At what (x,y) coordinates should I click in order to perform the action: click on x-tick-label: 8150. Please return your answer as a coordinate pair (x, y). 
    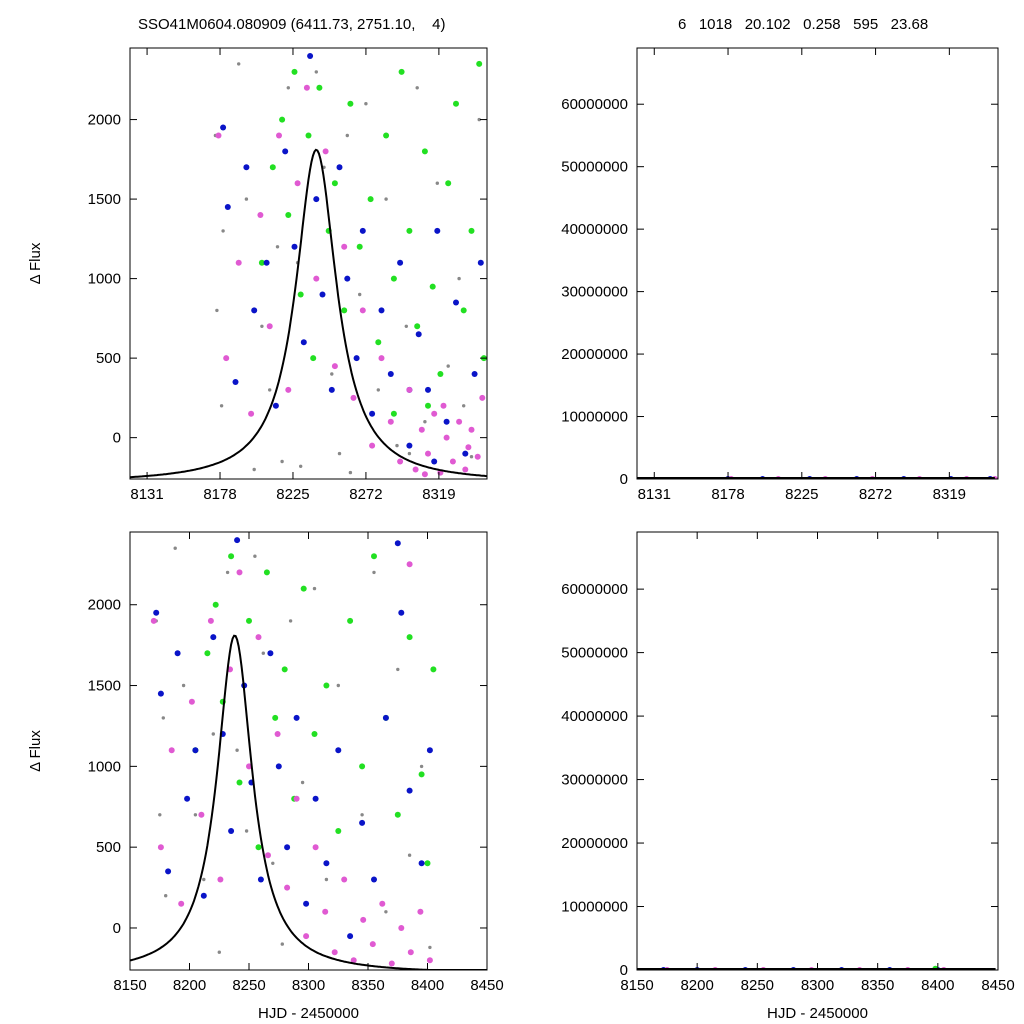
    Looking at the image, I should click on (129, 985).